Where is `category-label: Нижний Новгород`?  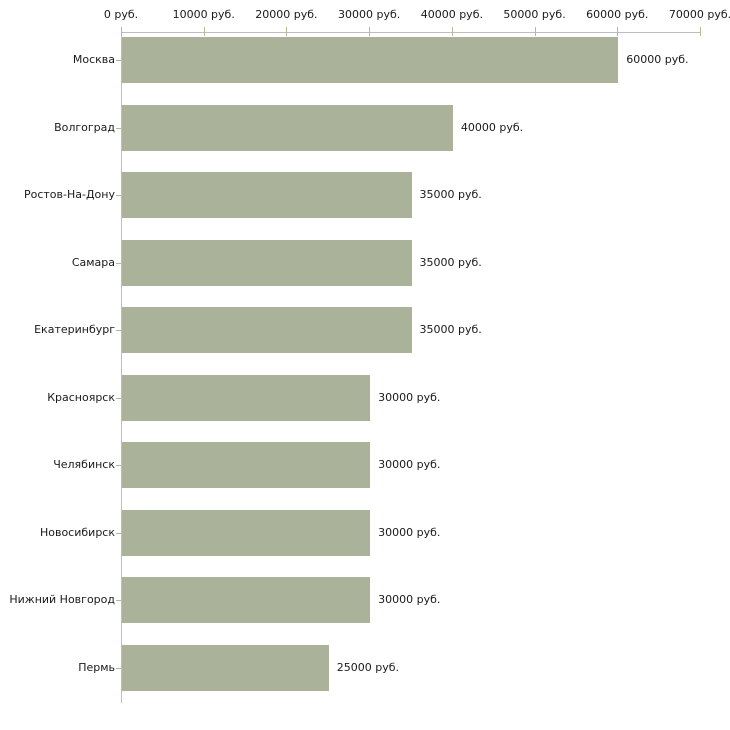
category-label: Нижний Новгород is located at coordinates (62, 599).